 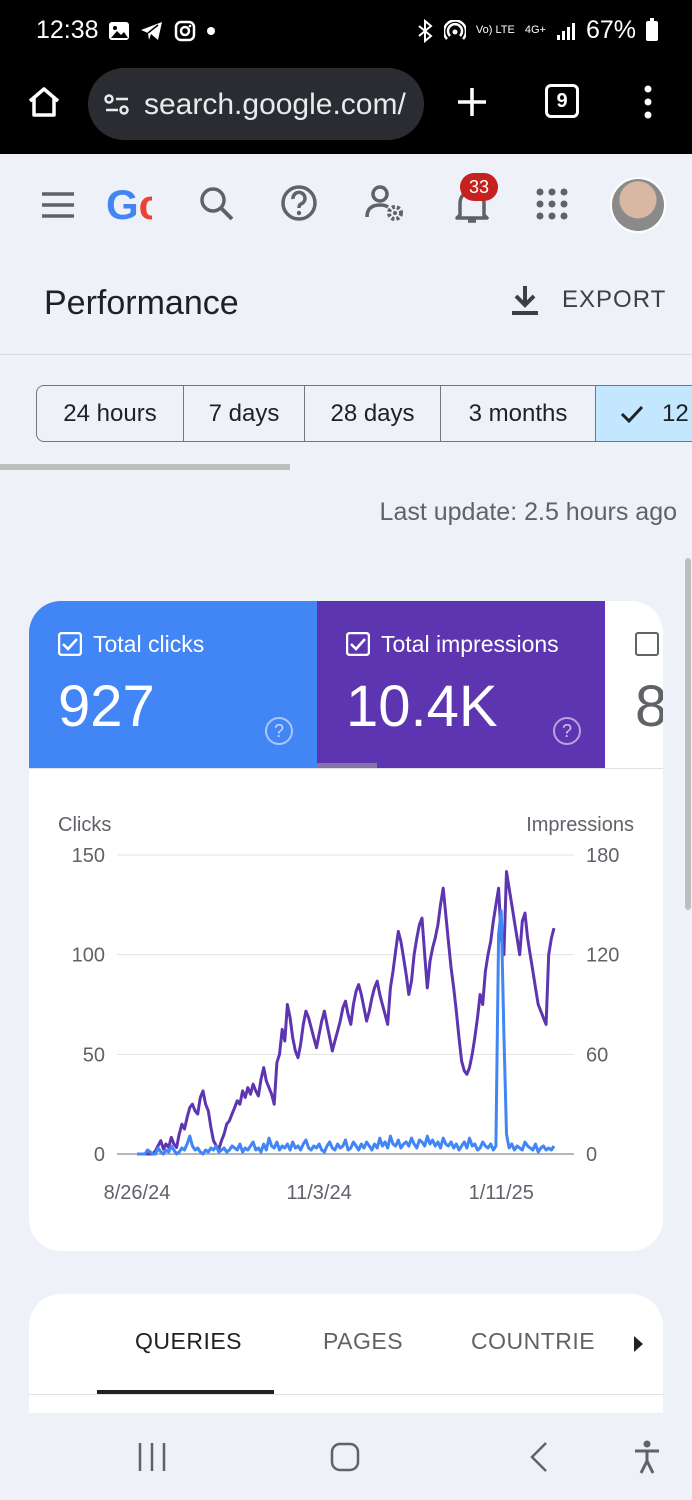 I want to click on status-system-icons: Vo) LTE 4G+ 67%, so click(x=537, y=30).